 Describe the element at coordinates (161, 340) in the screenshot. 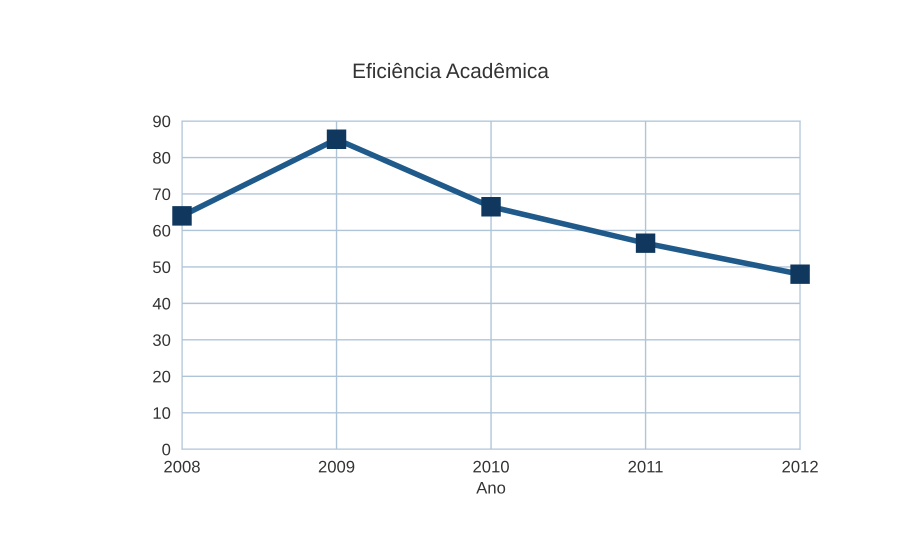

I see `y-tick-label: 30` at that location.